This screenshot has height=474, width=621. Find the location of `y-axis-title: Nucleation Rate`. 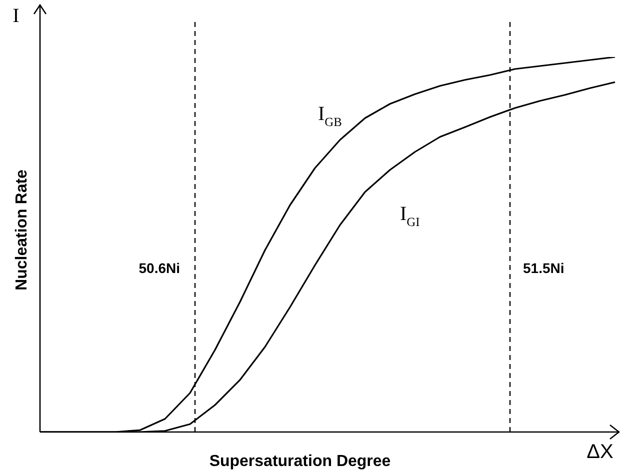

y-axis-title: Nucleation Rate is located at coordinates (21, 229).